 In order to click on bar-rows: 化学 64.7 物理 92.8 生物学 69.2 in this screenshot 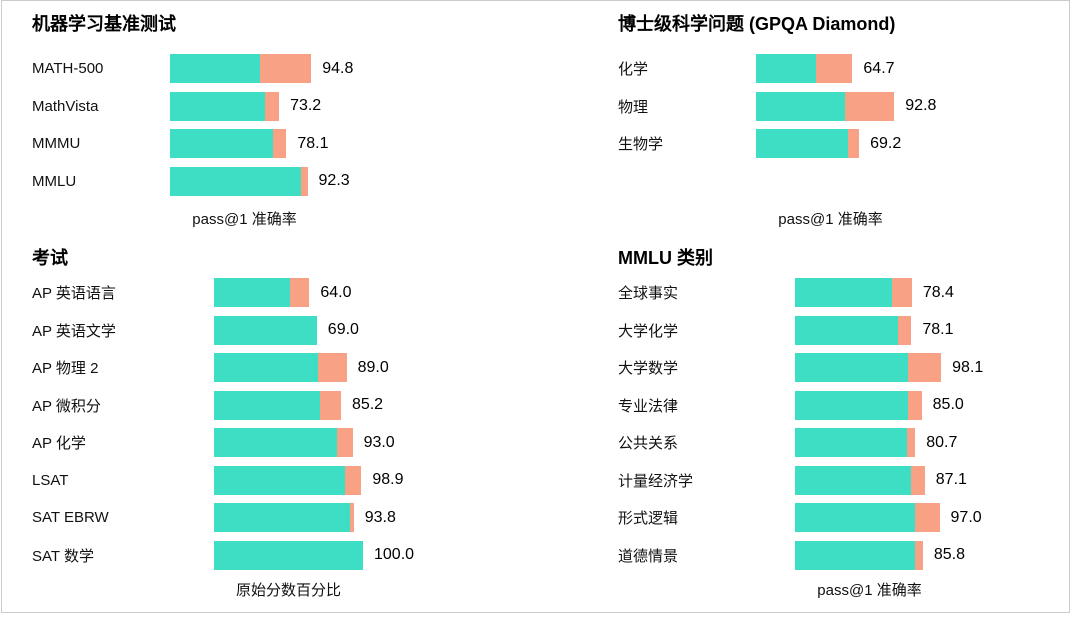, I will do `click(777, 110)`.